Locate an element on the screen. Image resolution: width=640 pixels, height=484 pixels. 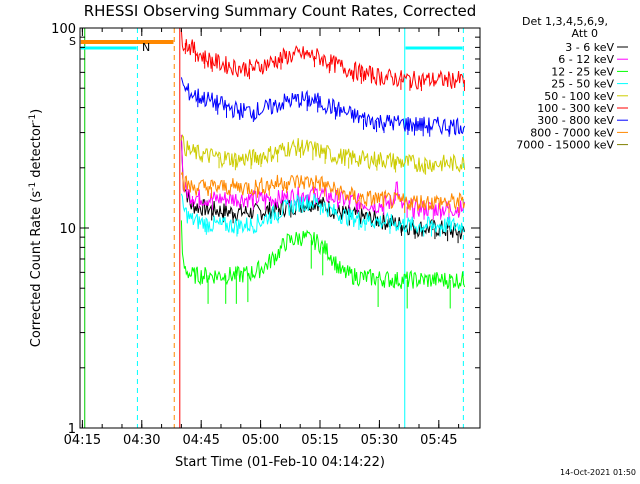
x-axis-label: Start Time (01-Feb-10 04:14:22) is located at coordinates (280, 462).